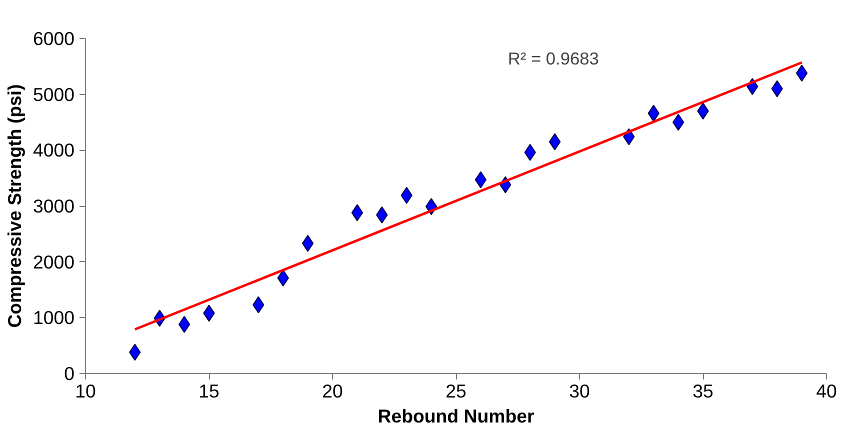  What do you see at coordinates (209, 391) in the screenshot?
I see `x-tick-label: 15` at bounding box center [209, 391].